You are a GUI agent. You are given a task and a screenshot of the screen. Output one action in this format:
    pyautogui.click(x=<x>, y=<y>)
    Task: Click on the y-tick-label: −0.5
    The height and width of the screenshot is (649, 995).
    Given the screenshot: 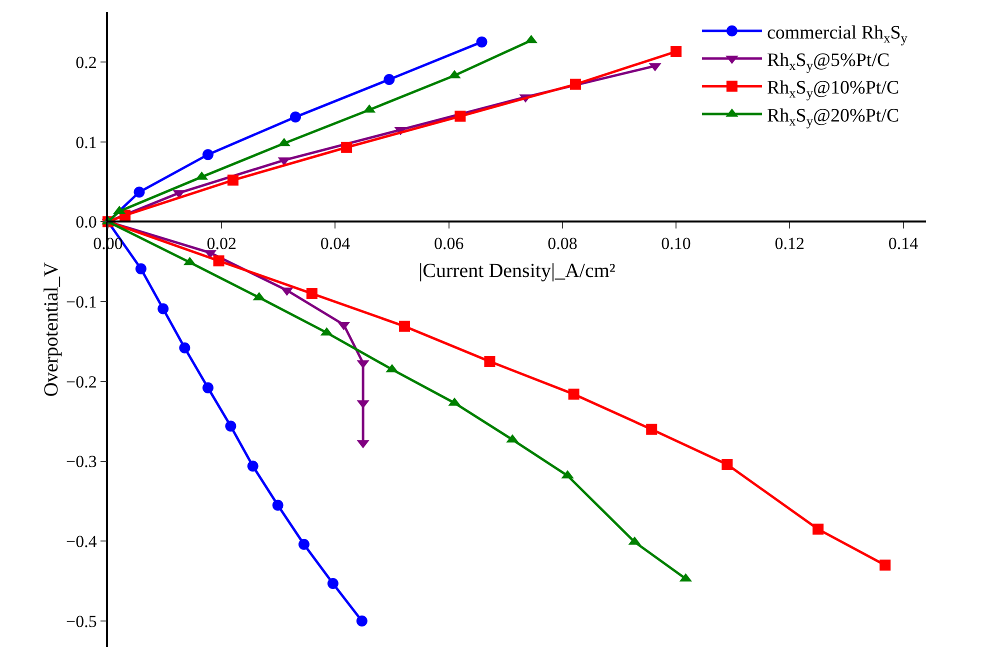 What is the action you would take?
    pyautogui.click(x=81, y=621)
    